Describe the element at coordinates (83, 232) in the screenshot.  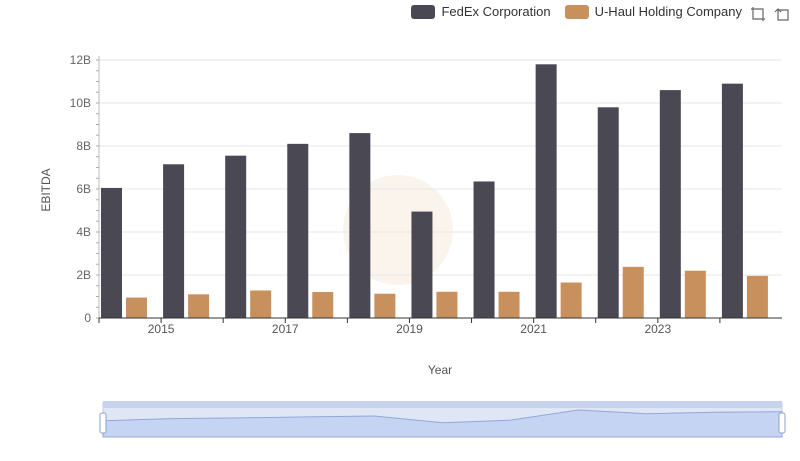
I see `y-tick-label: 4B` at that location.